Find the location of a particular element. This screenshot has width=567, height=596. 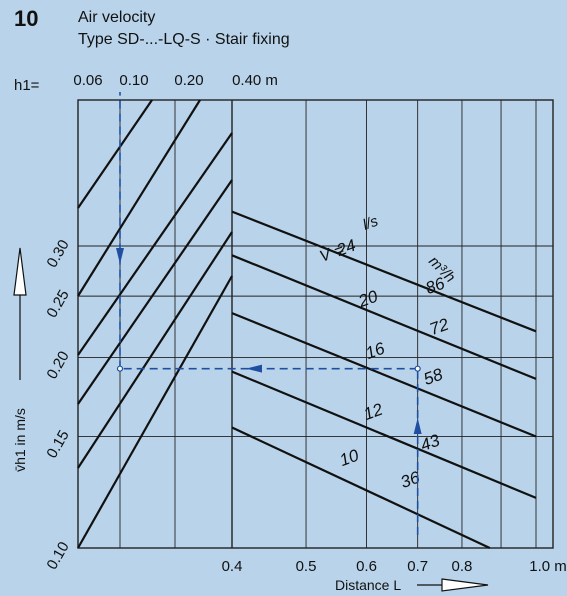

y-tick-label: 0.25 is located at coordinates (57, 304).